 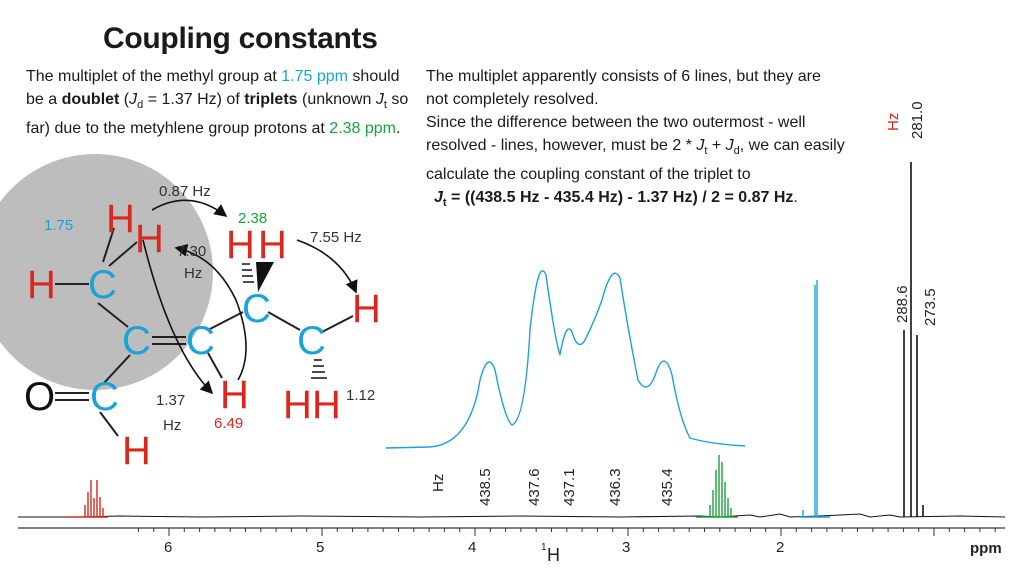 I want to click on tick-label-3: 3, so click(x=626, y=547).